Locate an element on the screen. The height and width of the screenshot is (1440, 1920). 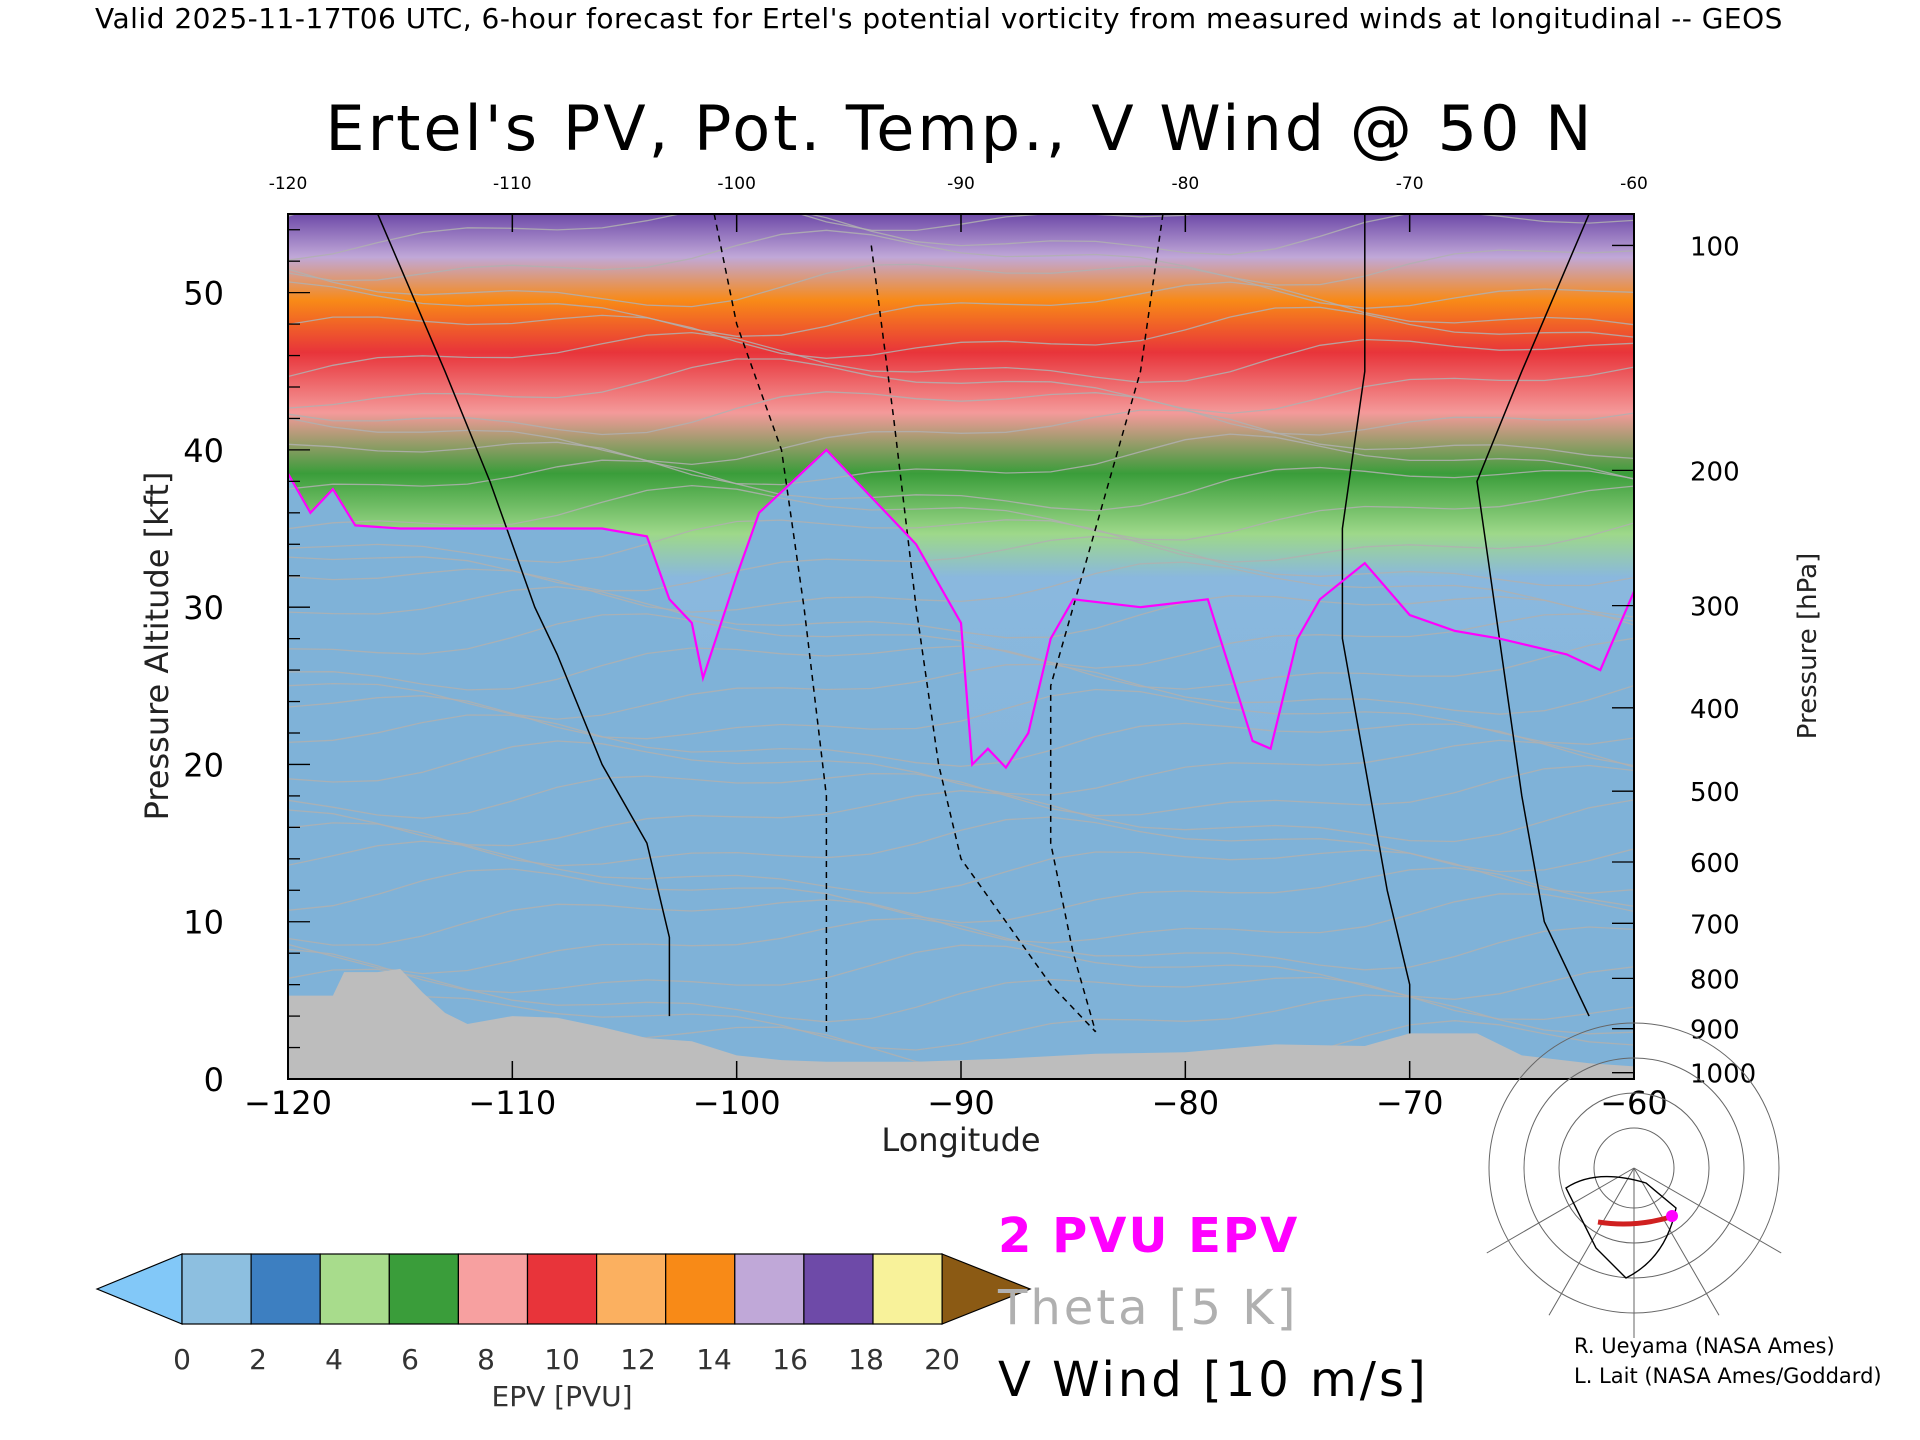
x-axis-label: Longitude is located at coordinates (960, 1140).